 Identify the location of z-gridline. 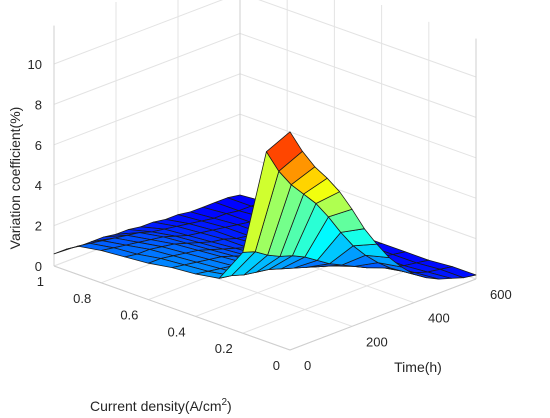
(265, 39).